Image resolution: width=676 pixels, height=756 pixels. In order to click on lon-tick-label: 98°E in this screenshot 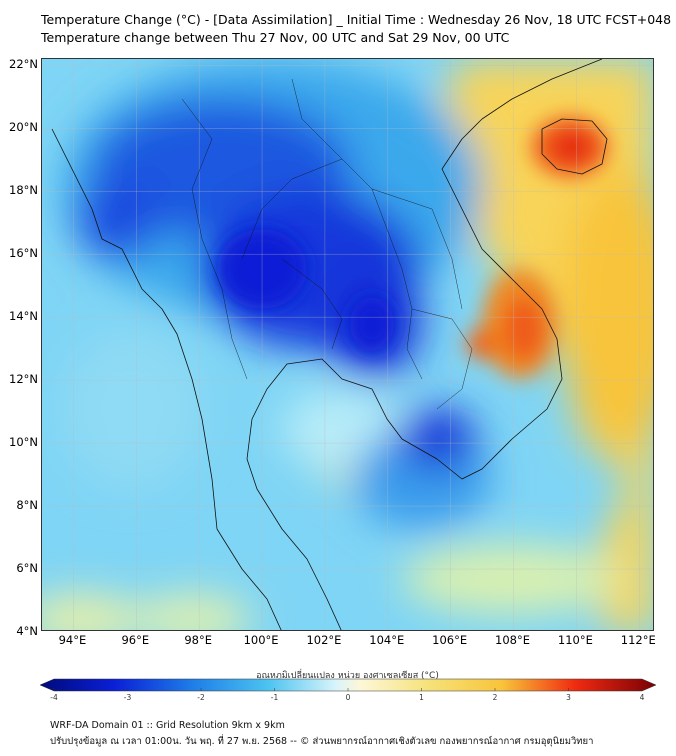, I will do `click(198, 640)`.